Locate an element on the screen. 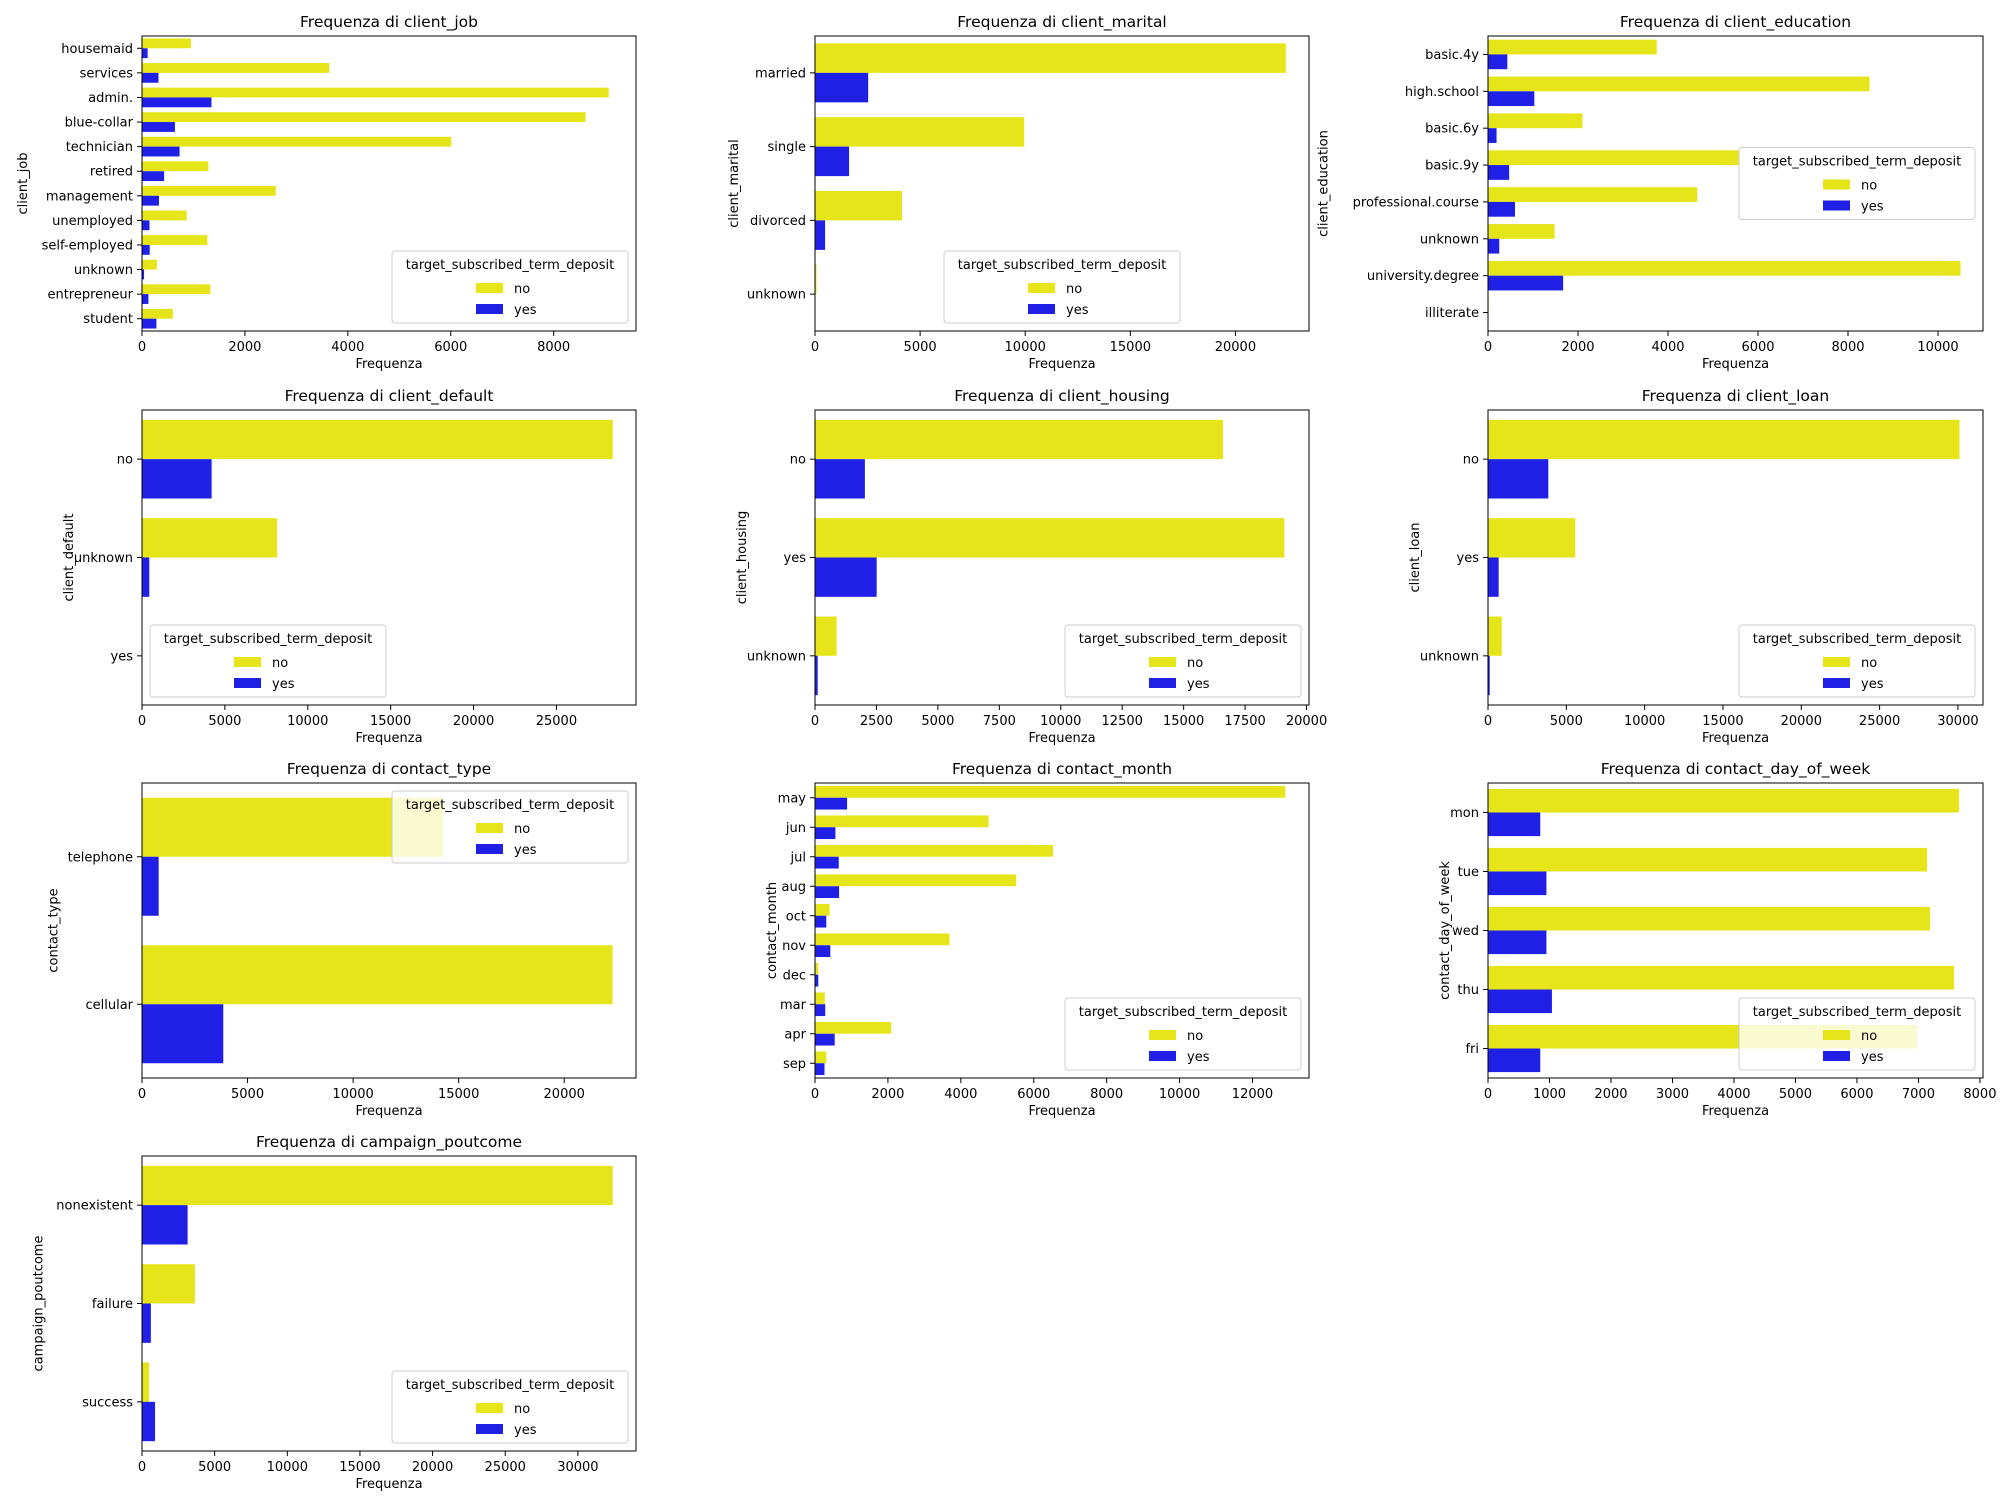  bar-yes-blue-collar is located at coordinates (158, 127).